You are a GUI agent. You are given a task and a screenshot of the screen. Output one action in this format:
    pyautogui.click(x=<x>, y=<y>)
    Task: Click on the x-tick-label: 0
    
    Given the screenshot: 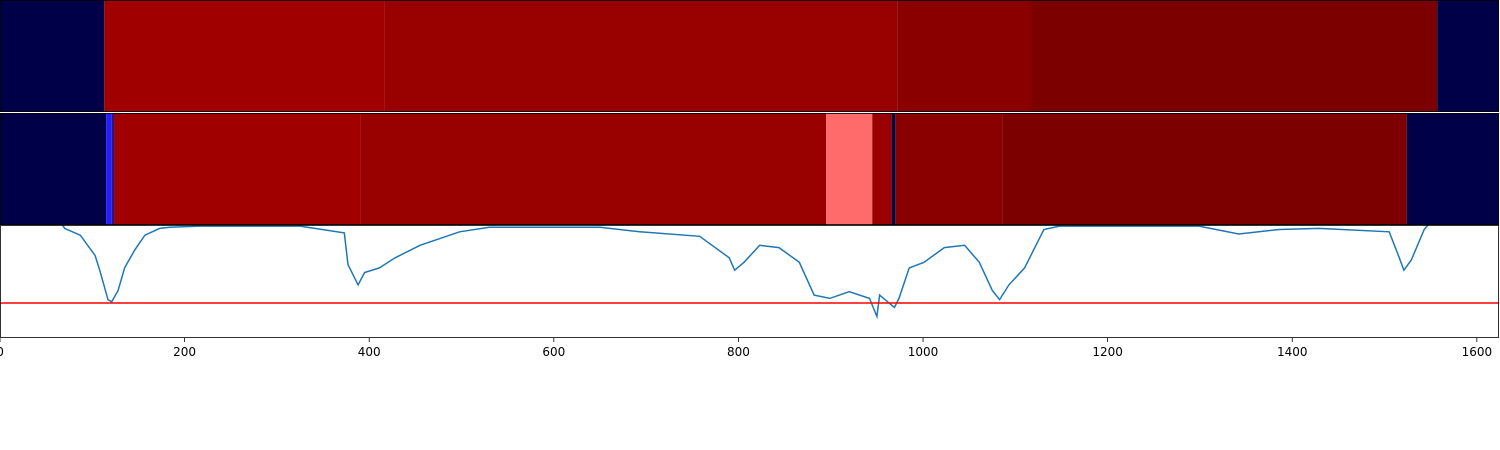 What is the action you would take?
    pyautogui.click(x=2, y=352)
    